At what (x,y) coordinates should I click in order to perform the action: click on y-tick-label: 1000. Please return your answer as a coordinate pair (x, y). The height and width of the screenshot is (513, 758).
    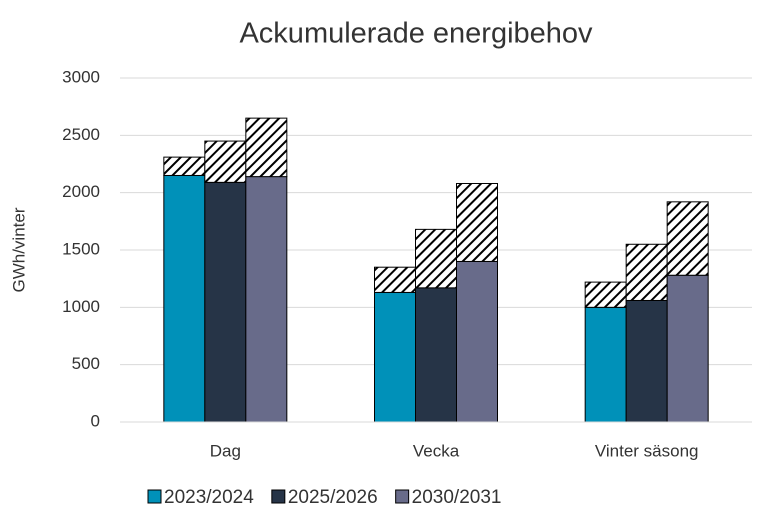
    Looking at the image, I should click on (81, 306).